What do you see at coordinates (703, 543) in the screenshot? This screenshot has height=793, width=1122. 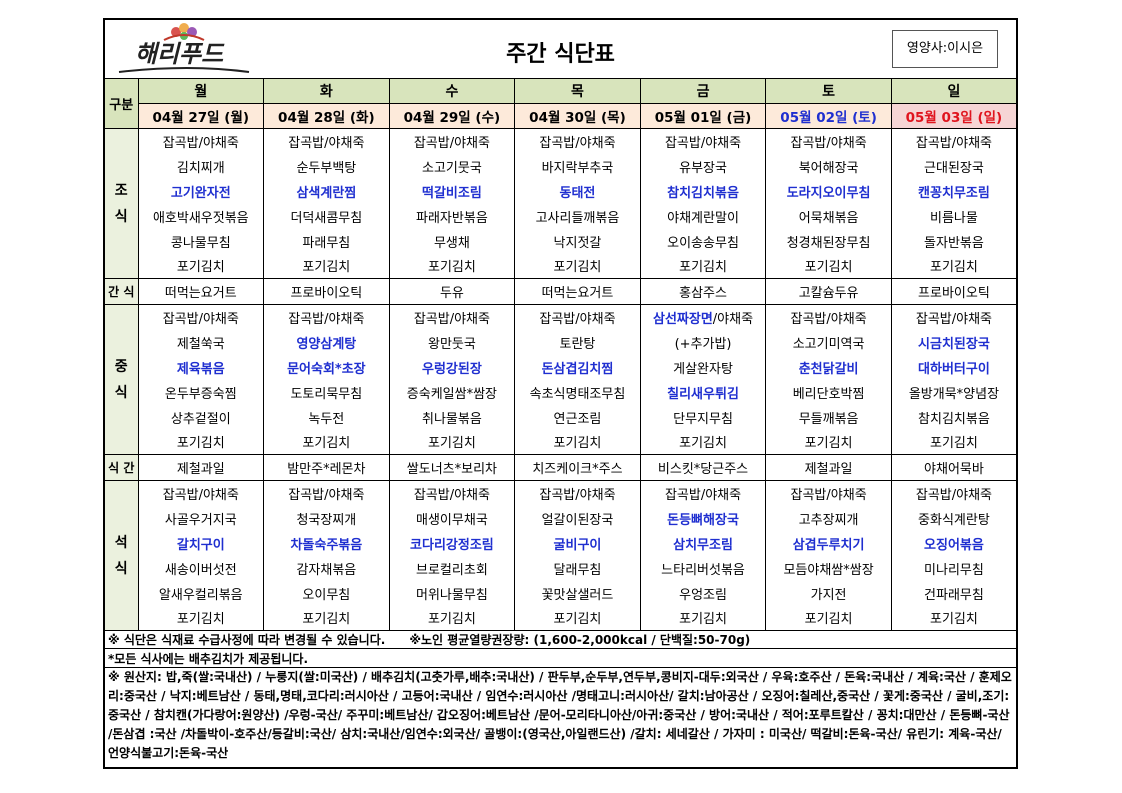 I see `menu-cell: 삼치무조림` at bounding box center [703, 543].